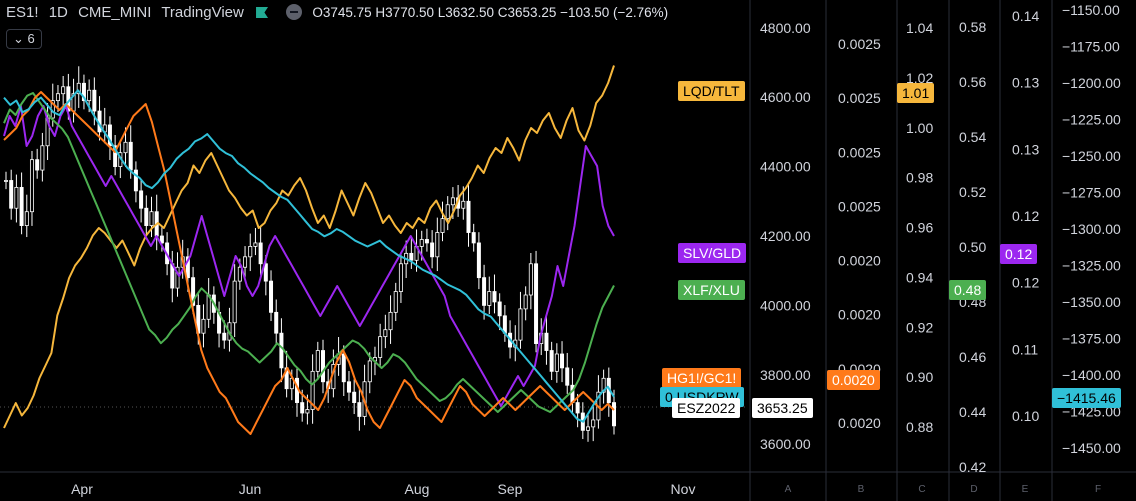  I want to click on time-tick: Jun, so click(250, 489).